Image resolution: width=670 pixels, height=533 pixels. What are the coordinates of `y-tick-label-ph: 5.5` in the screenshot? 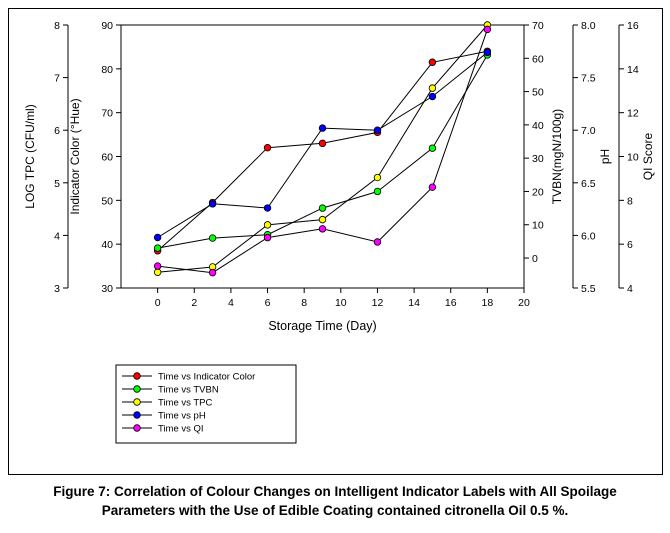 It's located at (588, 289).